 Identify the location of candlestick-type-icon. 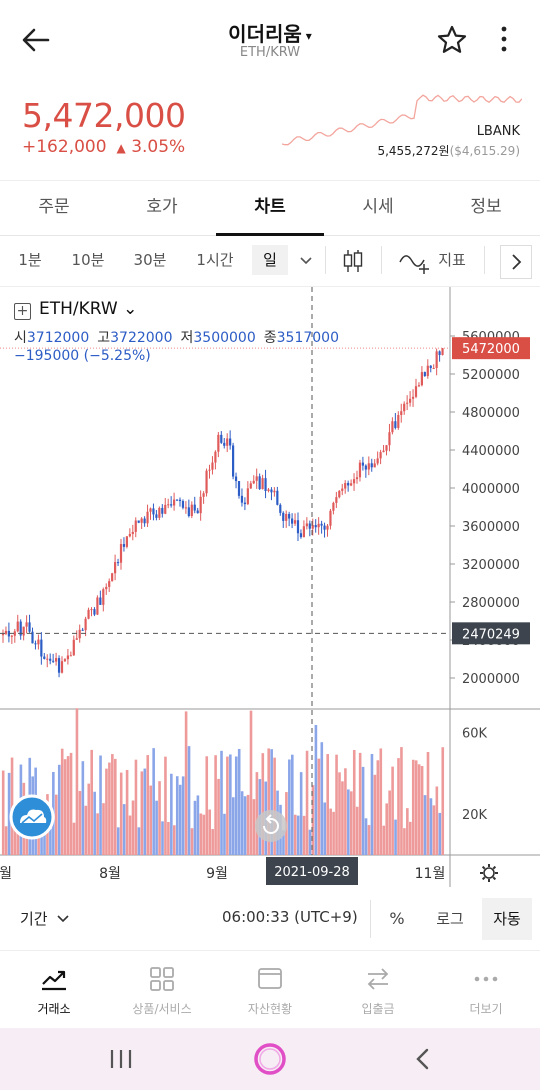
(353, 261).